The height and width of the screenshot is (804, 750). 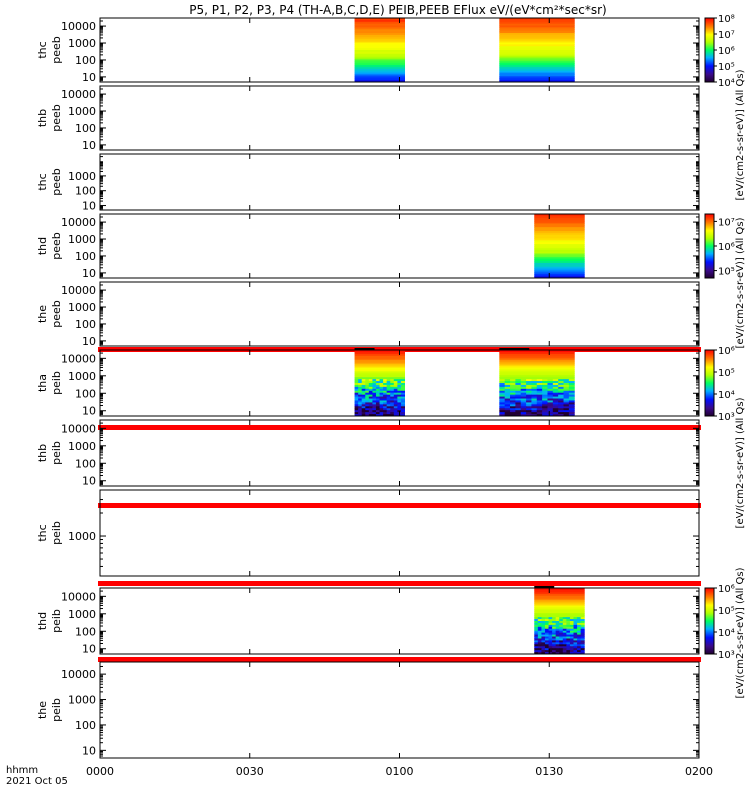 What do you see at coordinates (399, 583) in the screenshot?
I see `fill-bar` at bounding box center [399, 583].